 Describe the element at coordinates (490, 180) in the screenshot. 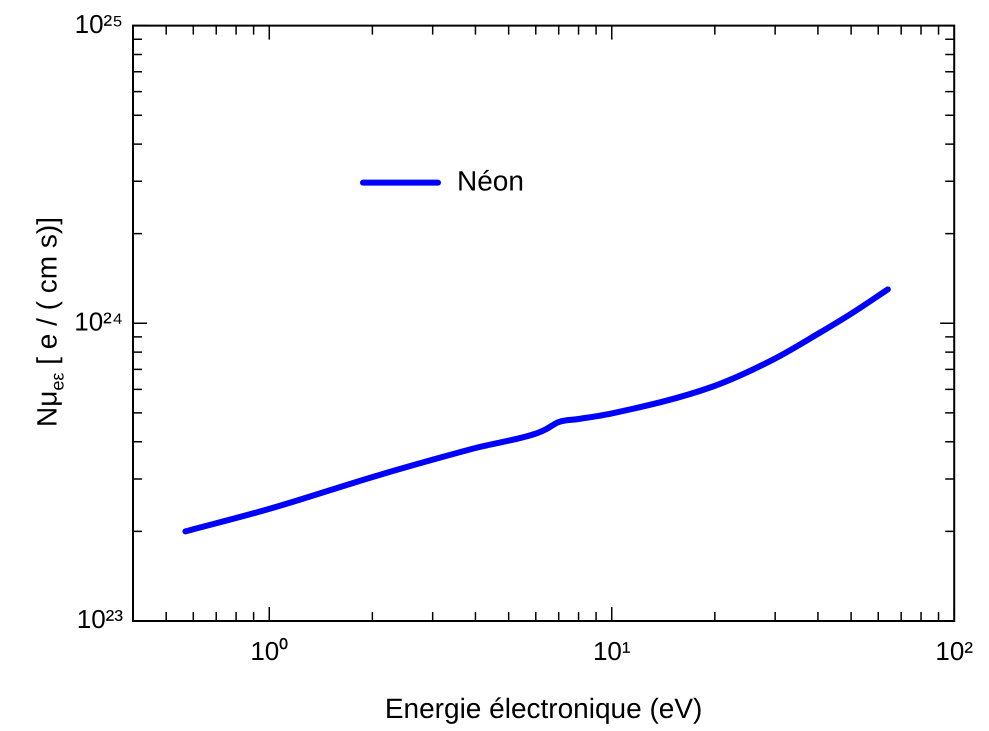

I see `legend-label: Néon` at that location.